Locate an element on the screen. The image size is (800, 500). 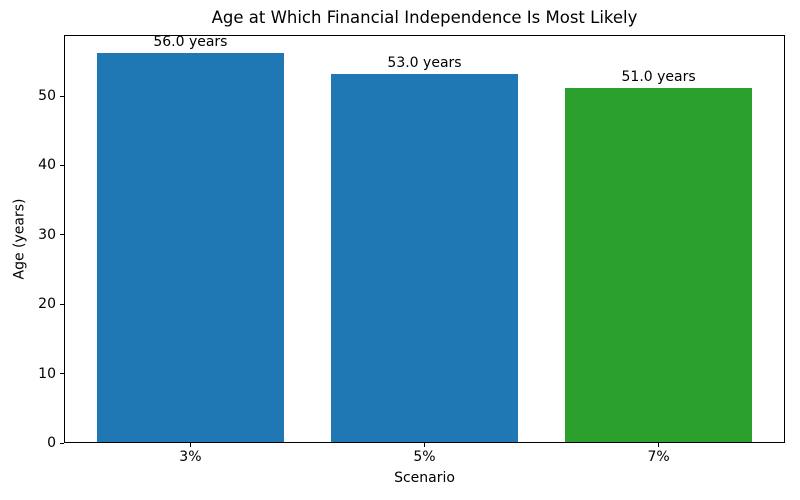
y-tick-label: 20 is located at coordinates (47, 304).